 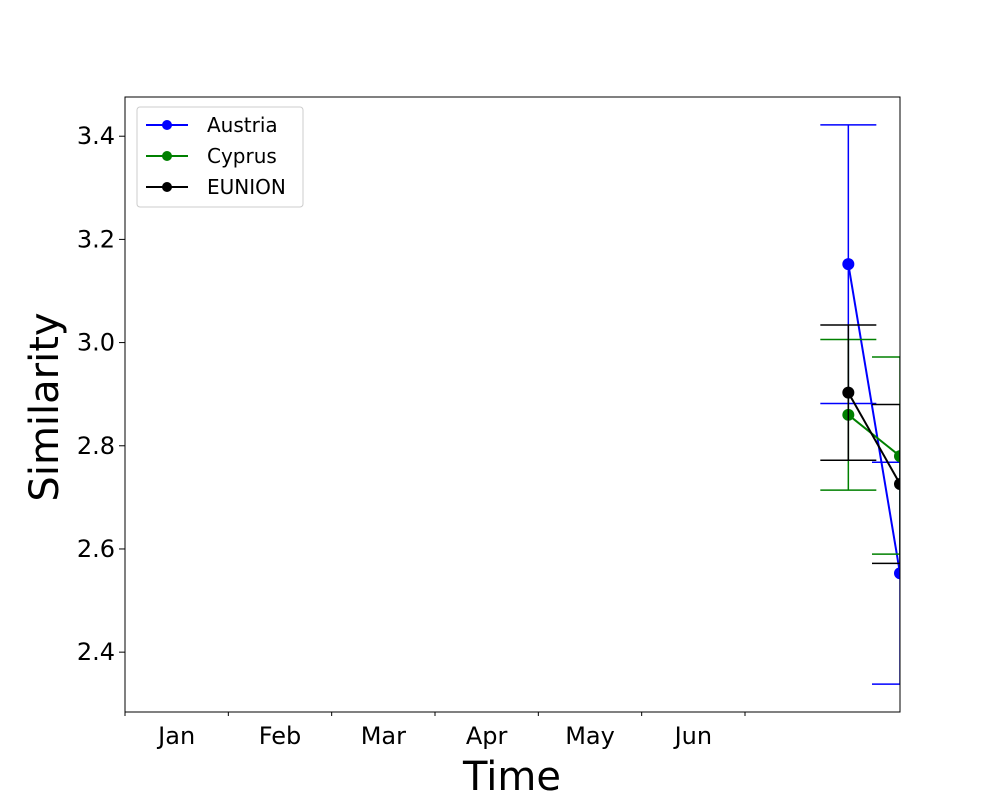 What do you see at coordinates (511, 777) in the screenshot?
I see `x-axis-title: Time` at bounding box center [511, 777].